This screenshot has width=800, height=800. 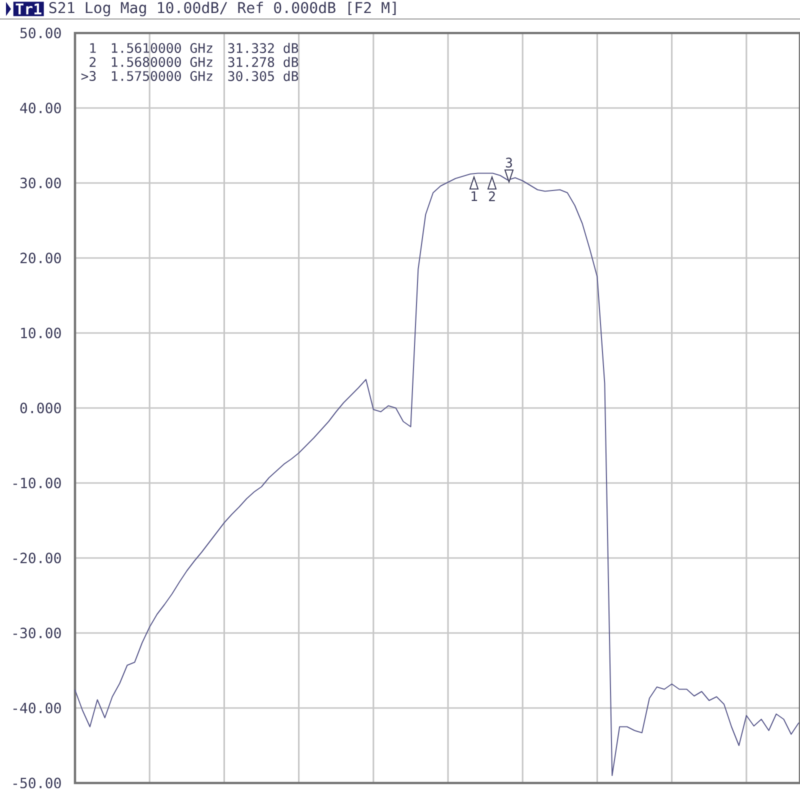 What do you see at coordinates (162, 62) in the screenshot?
I see `annotation: 1.5680000 GHz` at bounding box center [162, 62].